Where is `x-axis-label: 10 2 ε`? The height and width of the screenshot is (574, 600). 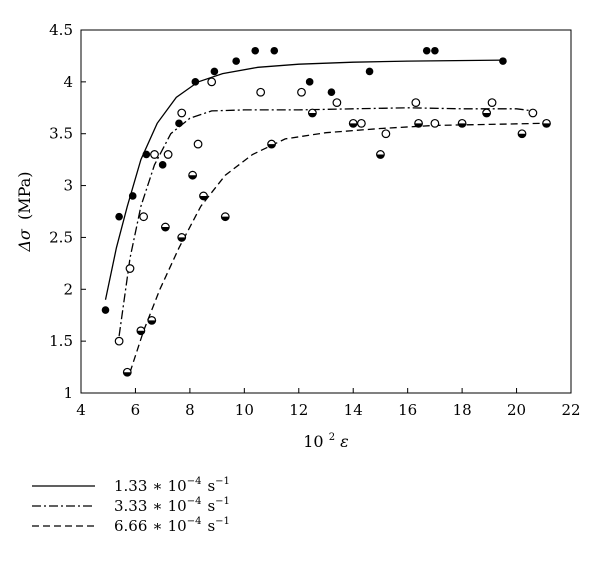 x-axis-label: 10 2 ε is located at coordinates (326, 438).